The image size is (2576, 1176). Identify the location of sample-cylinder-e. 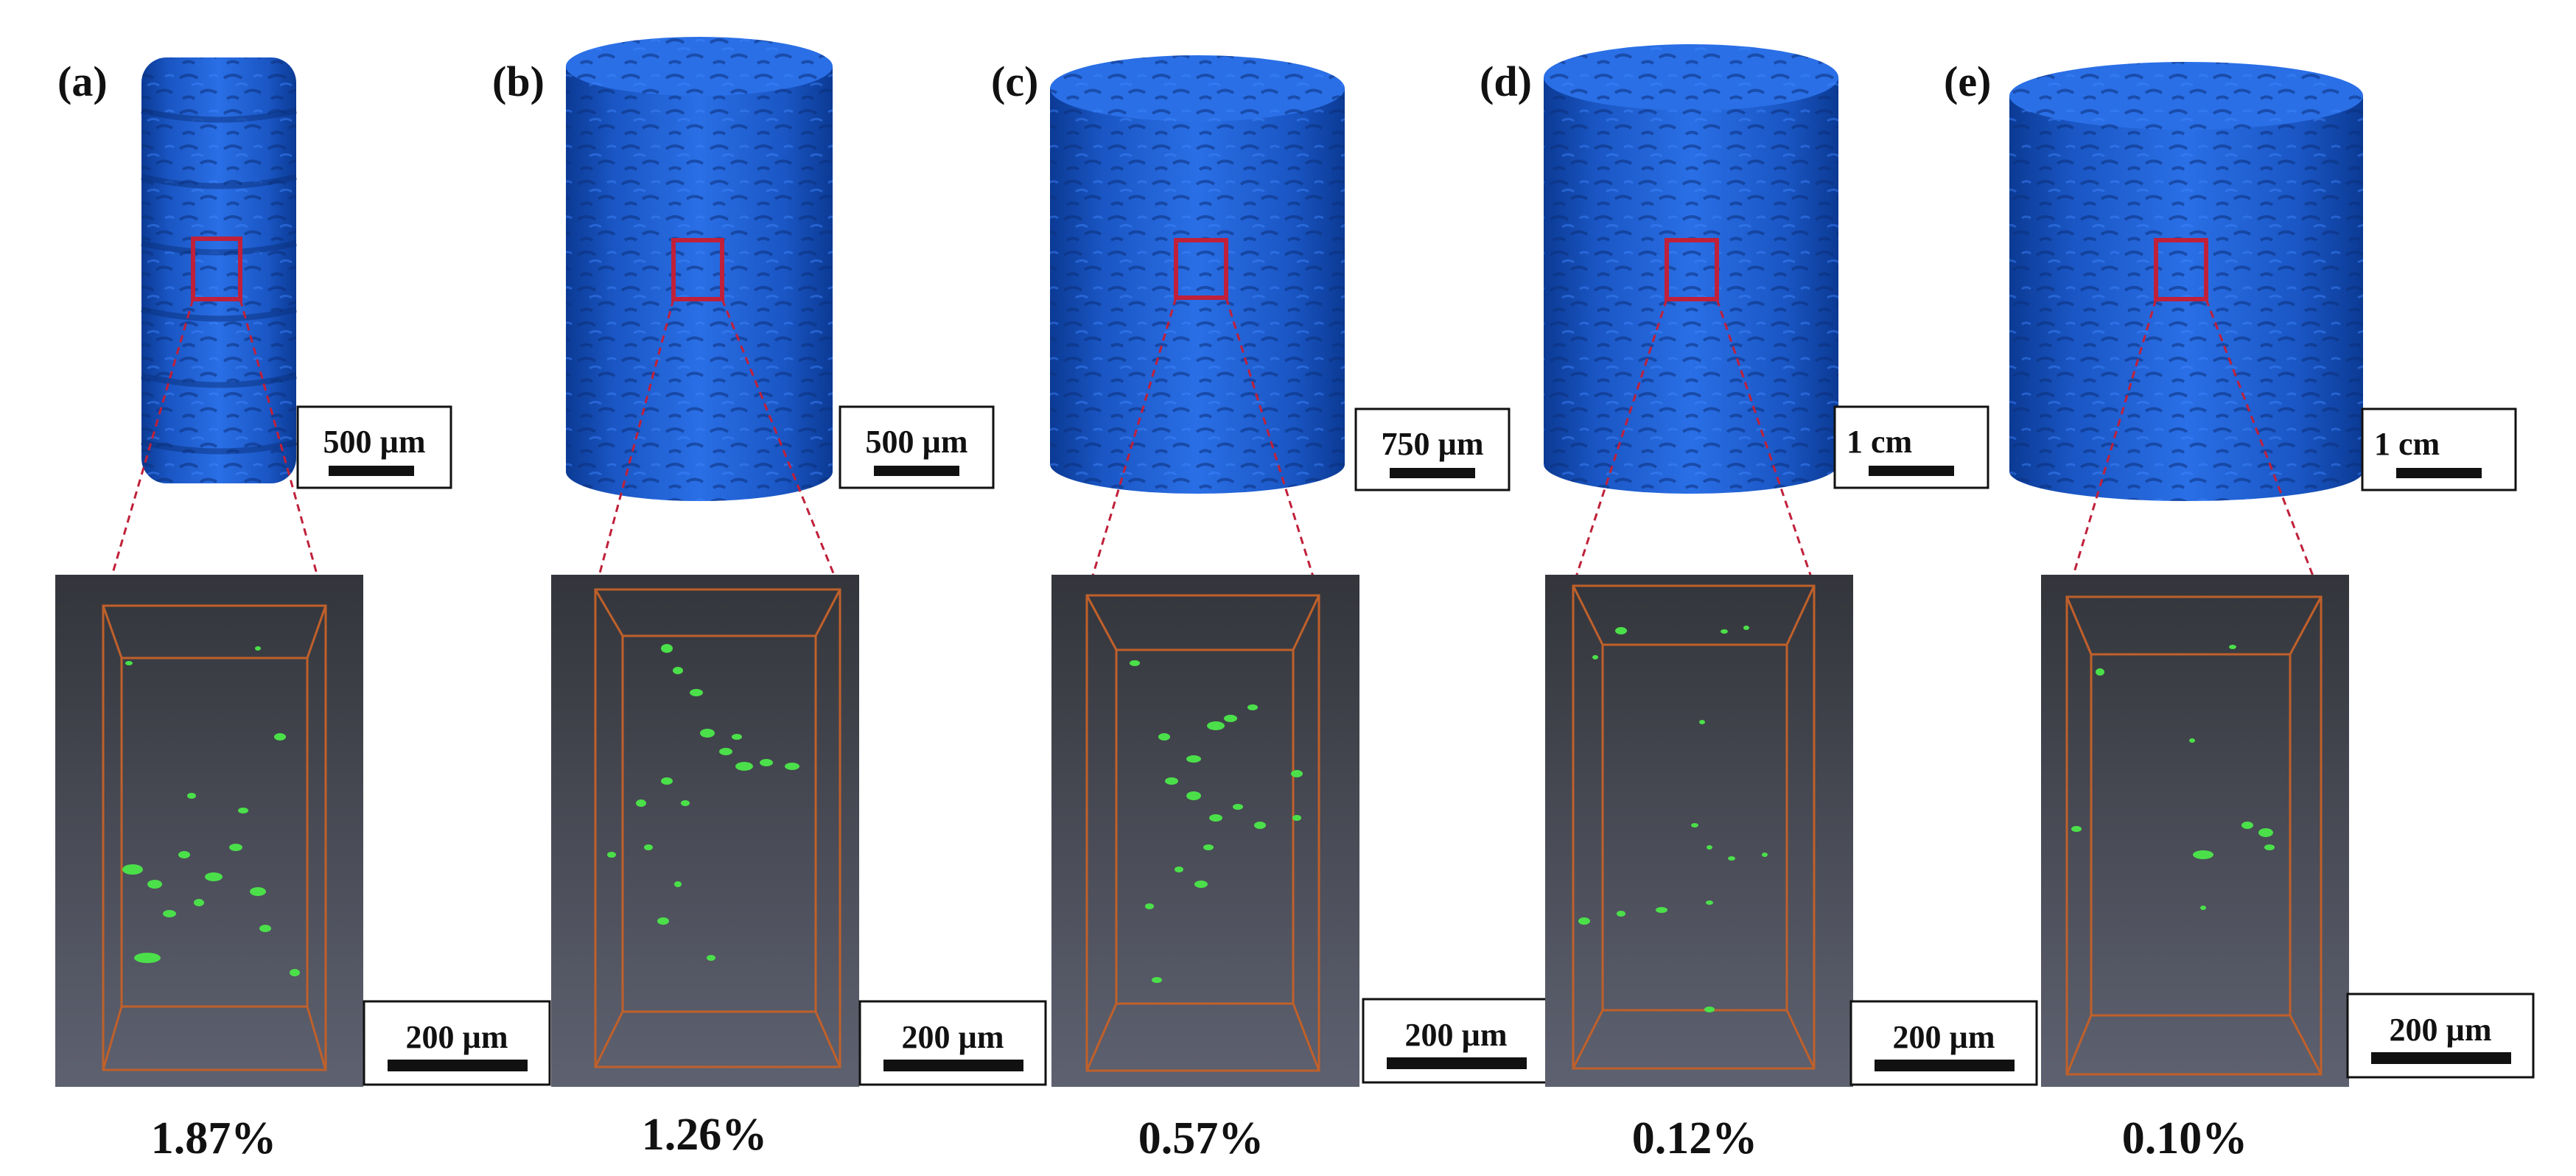
(2186, 281).